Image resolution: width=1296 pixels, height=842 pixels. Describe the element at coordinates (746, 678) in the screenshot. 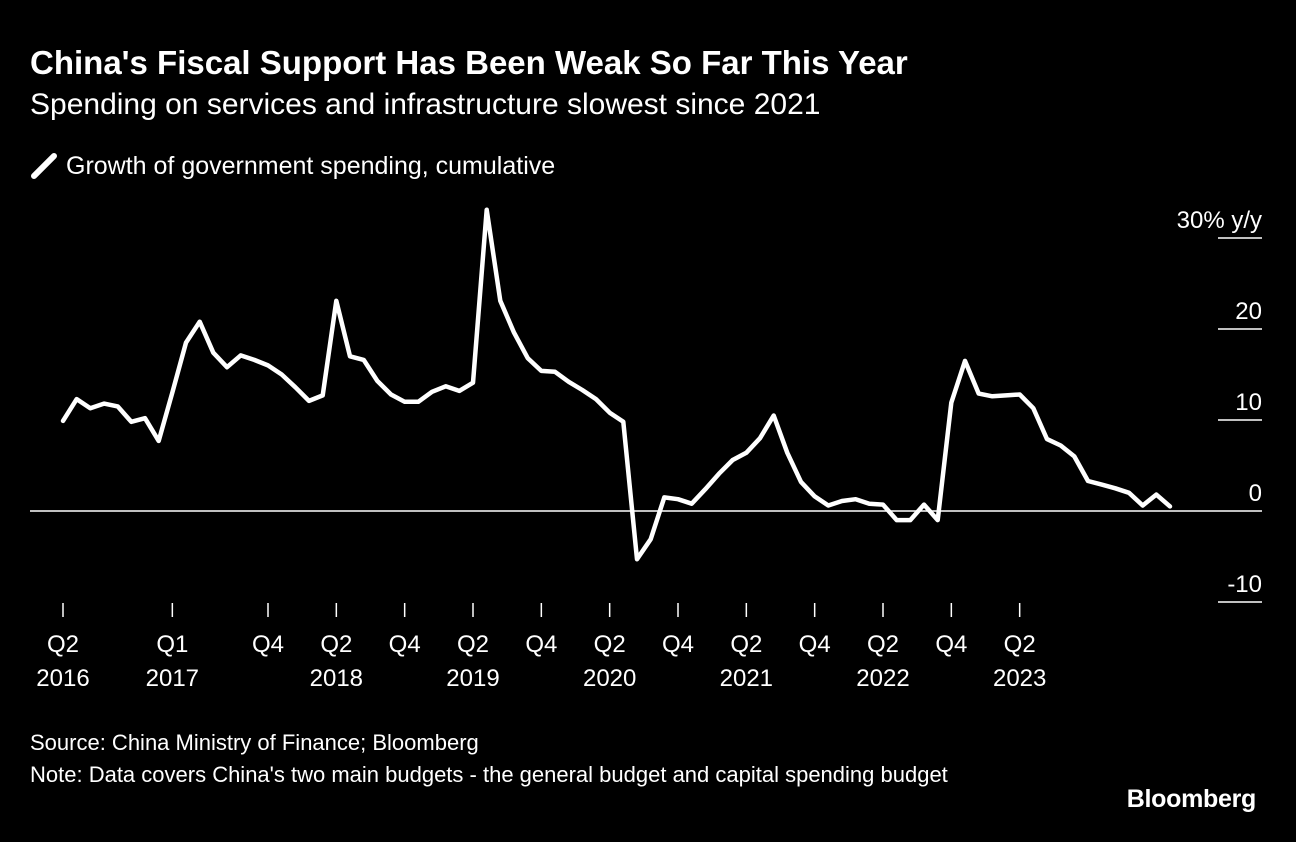

I see `x-tick-year-label: 2021` at that location.